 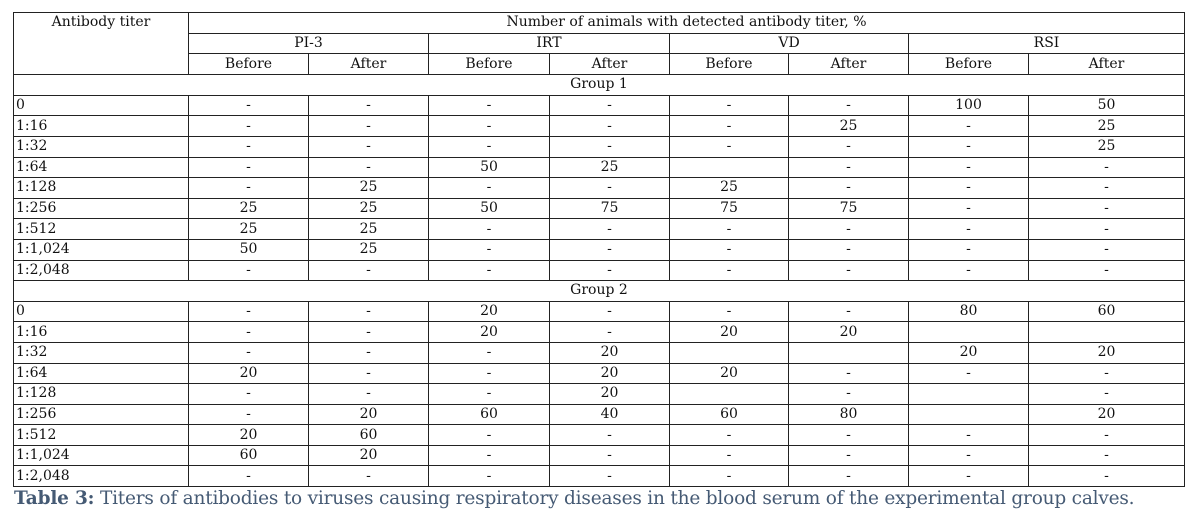 I want to click on titer-cell: 0, so click(x=101, y=105).